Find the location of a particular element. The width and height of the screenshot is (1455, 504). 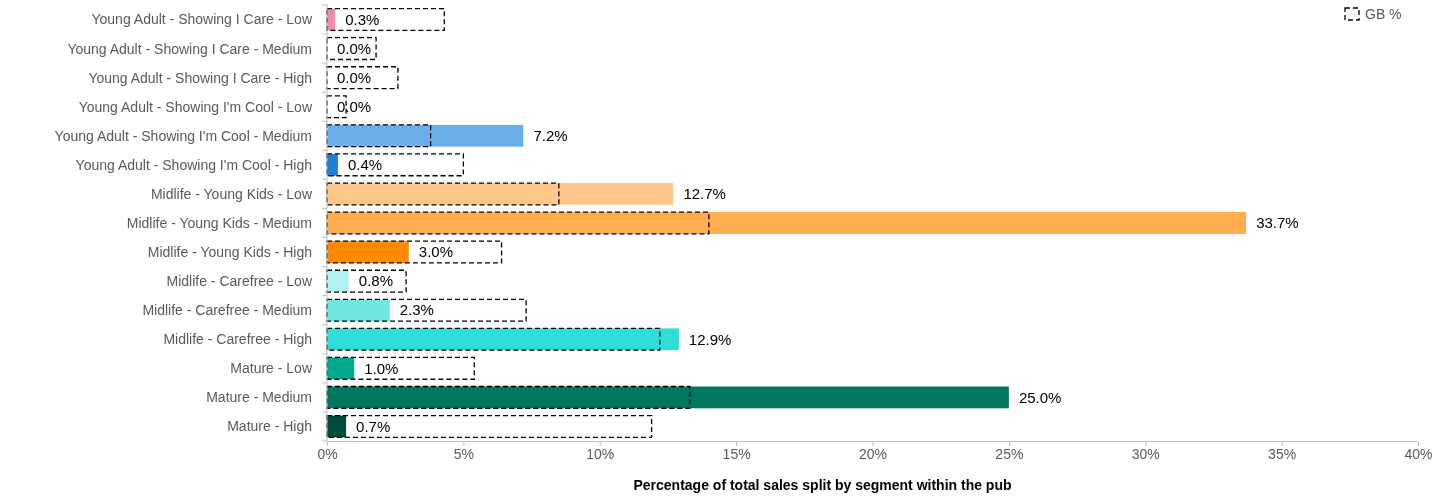

y-tick-label: Young Adult - Showing I'm Cool - Medium is located at coordinates (183, 135).